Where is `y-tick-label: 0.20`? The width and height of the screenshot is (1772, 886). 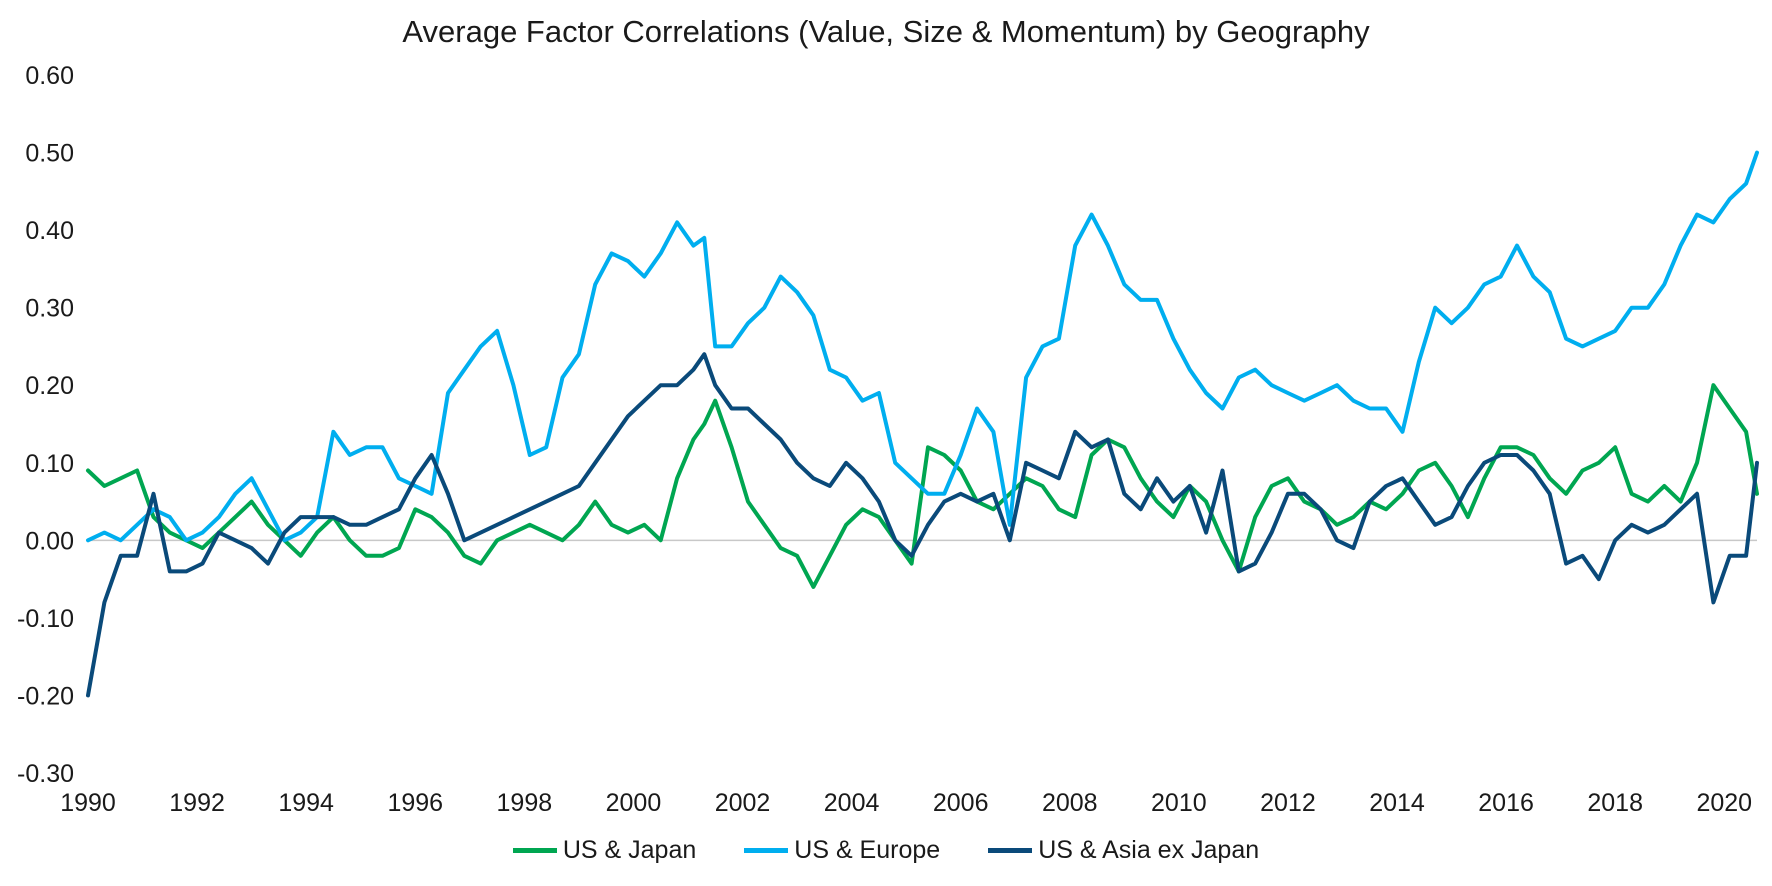
y-tick-label: 0.20 is located at coordinates (49, 386).